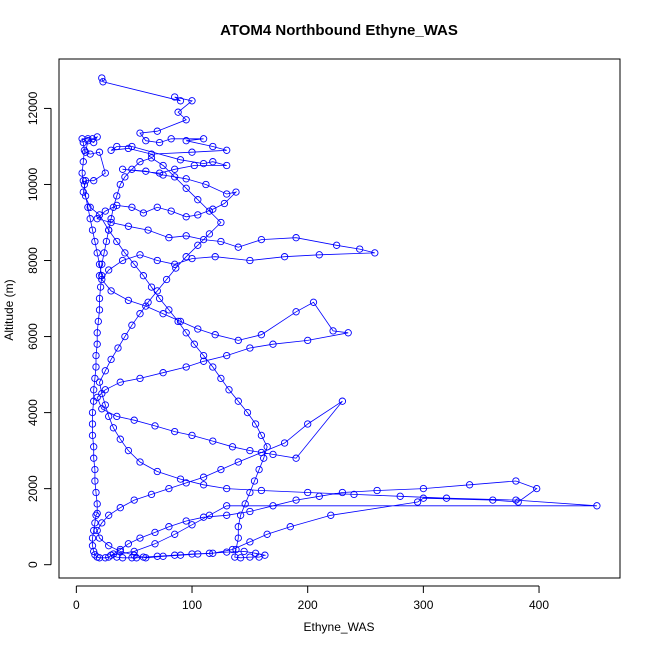 The width and height of the screenshot is (650, 655). I want to click on x-tick-label: 400, so click(539, 605).